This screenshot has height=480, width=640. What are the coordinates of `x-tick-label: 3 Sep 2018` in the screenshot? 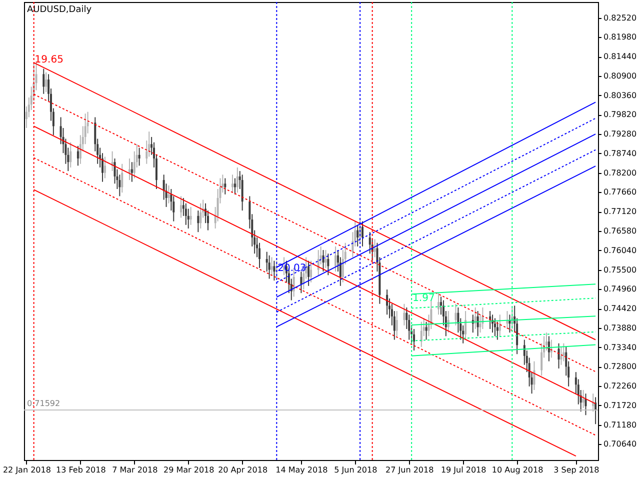 It's located at (577, 470).